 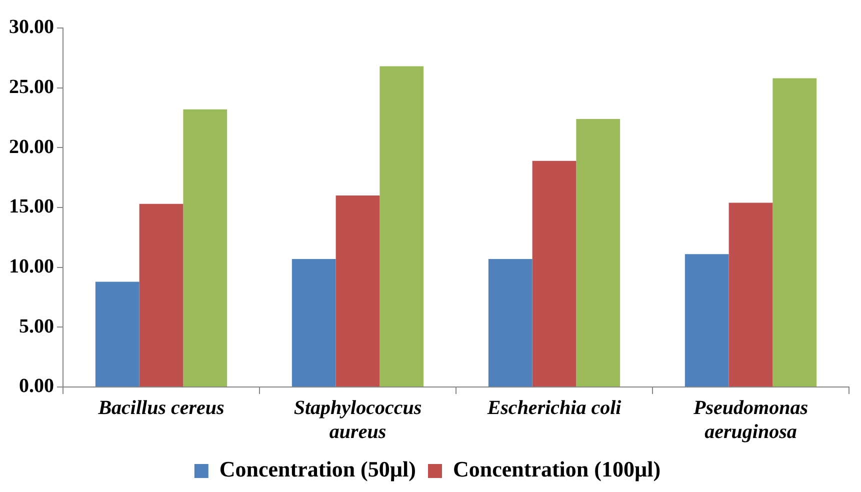 What do you see at coordinates (317, 469) in the screenshot?
I see `legend-label: Concentration (50µl)` at bounding box center [317, 469].